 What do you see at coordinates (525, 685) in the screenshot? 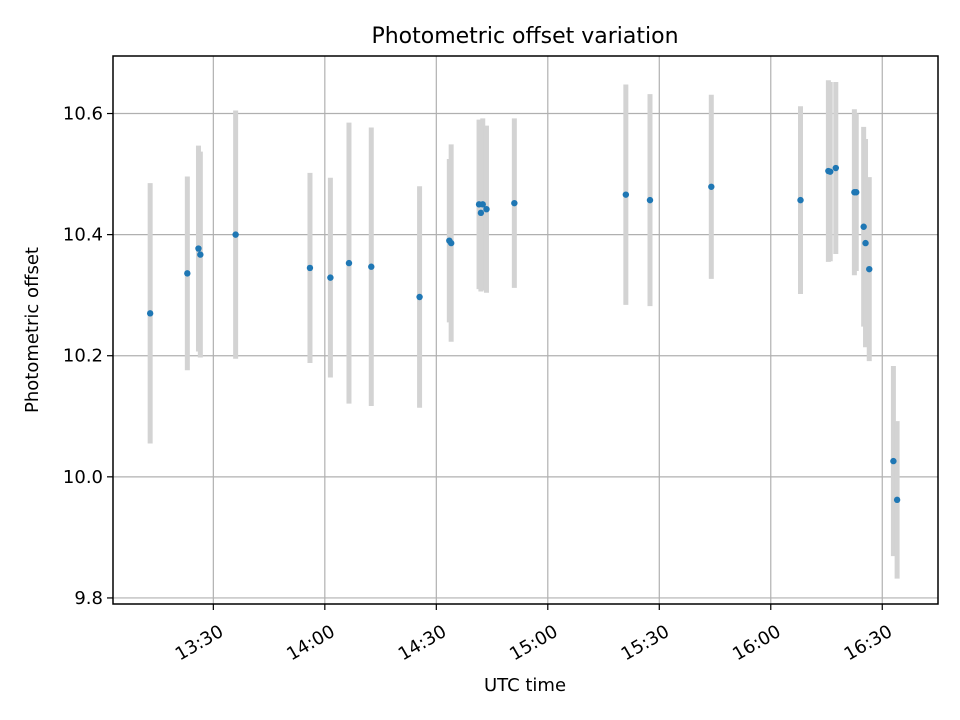
I see `x-axis-label: UTC time` at bounding box center [525, 685].